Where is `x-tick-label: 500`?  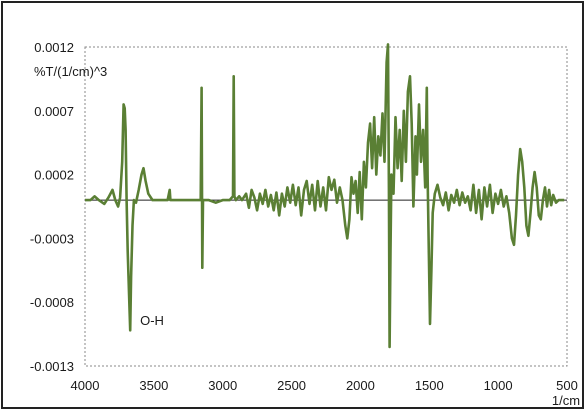
x-tick-label: 500 is located at coordinates (567, 385).